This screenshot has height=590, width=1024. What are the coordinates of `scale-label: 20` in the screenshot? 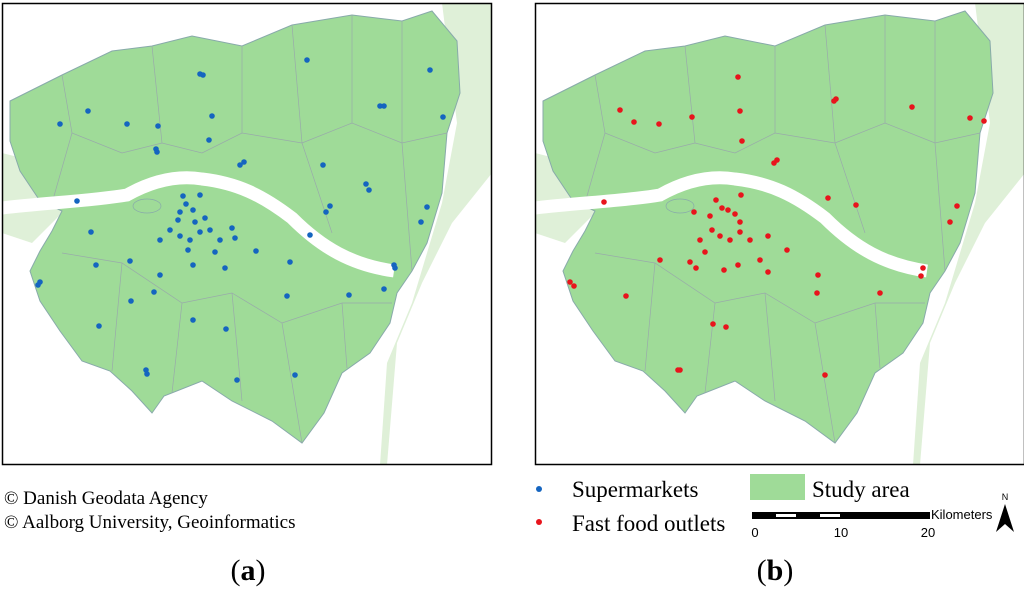 It's located at (928, 532).